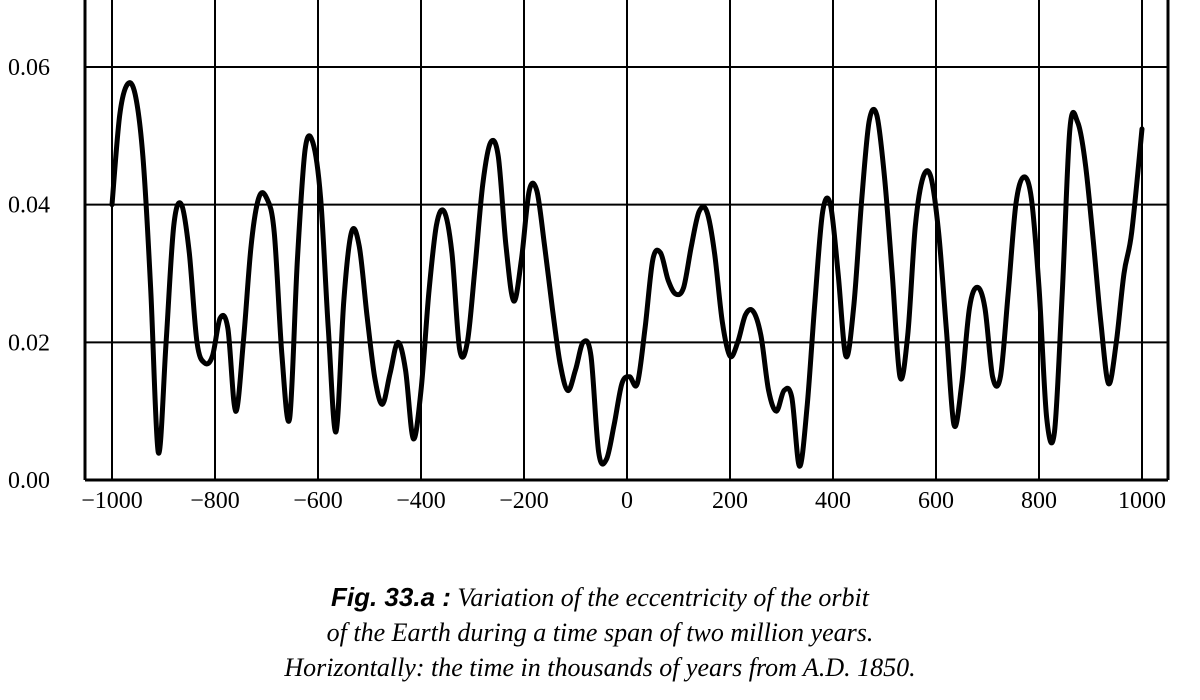 This screenshot has height=700, width=1200. What do you see at coordinates (833, 501) in the screenshot?
I see `x-tick-label: 400` at bounding box center [833, 501].